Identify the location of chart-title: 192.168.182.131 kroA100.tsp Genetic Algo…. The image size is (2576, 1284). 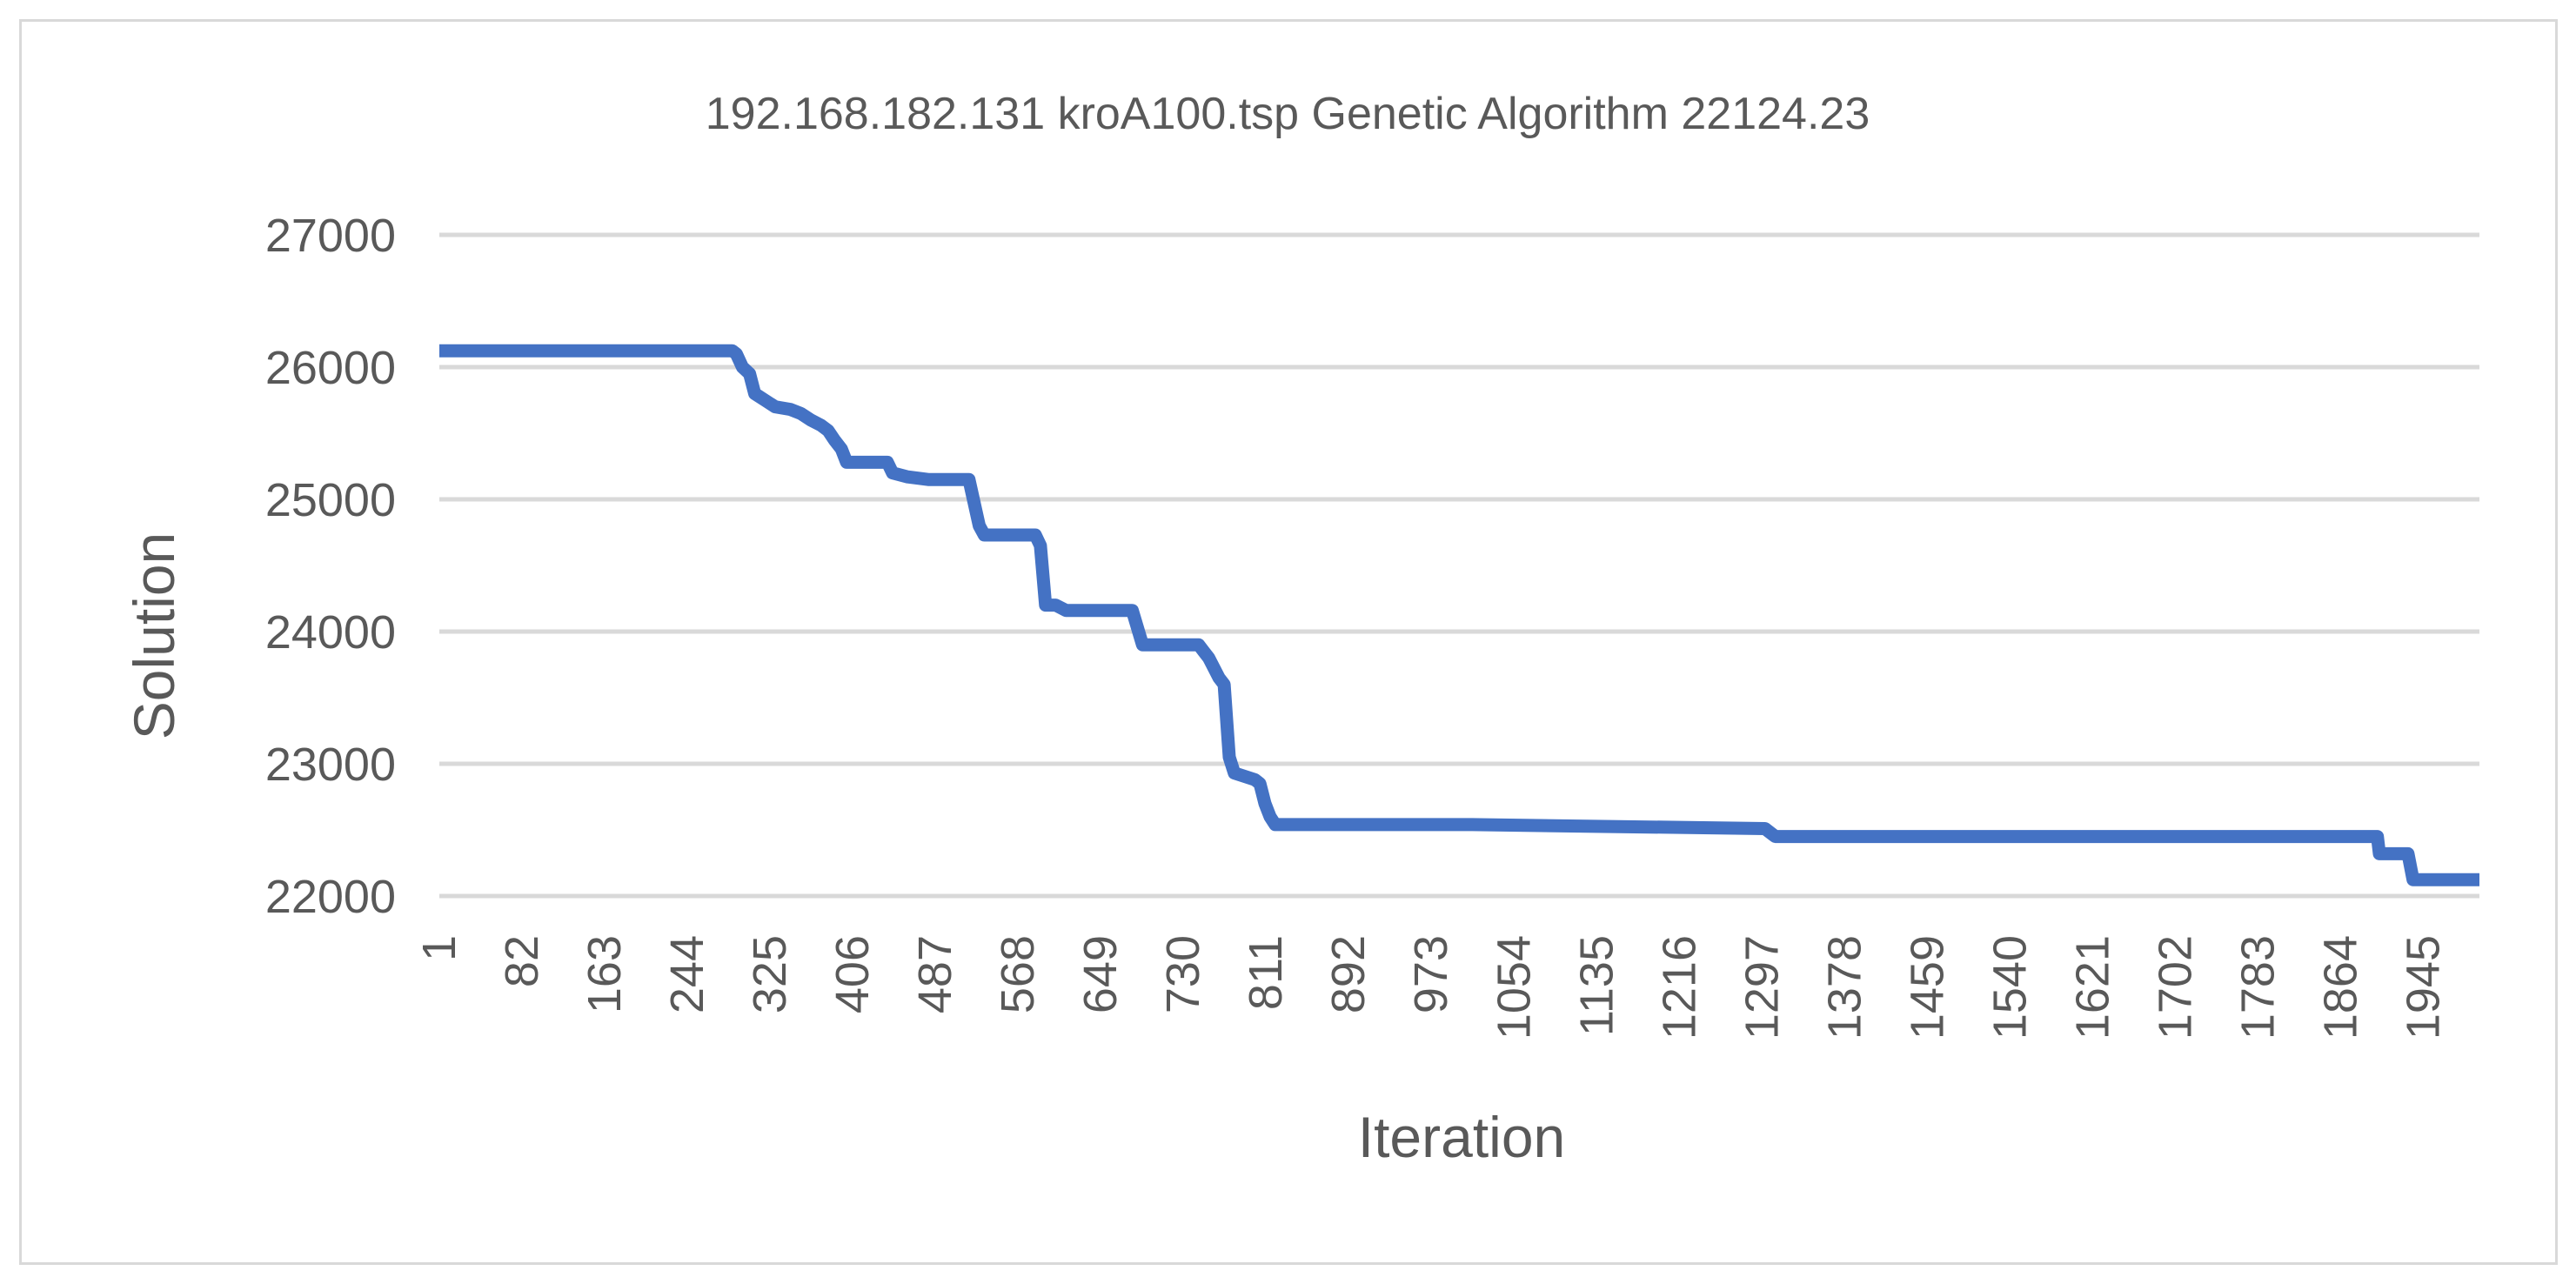
(1288, 114).